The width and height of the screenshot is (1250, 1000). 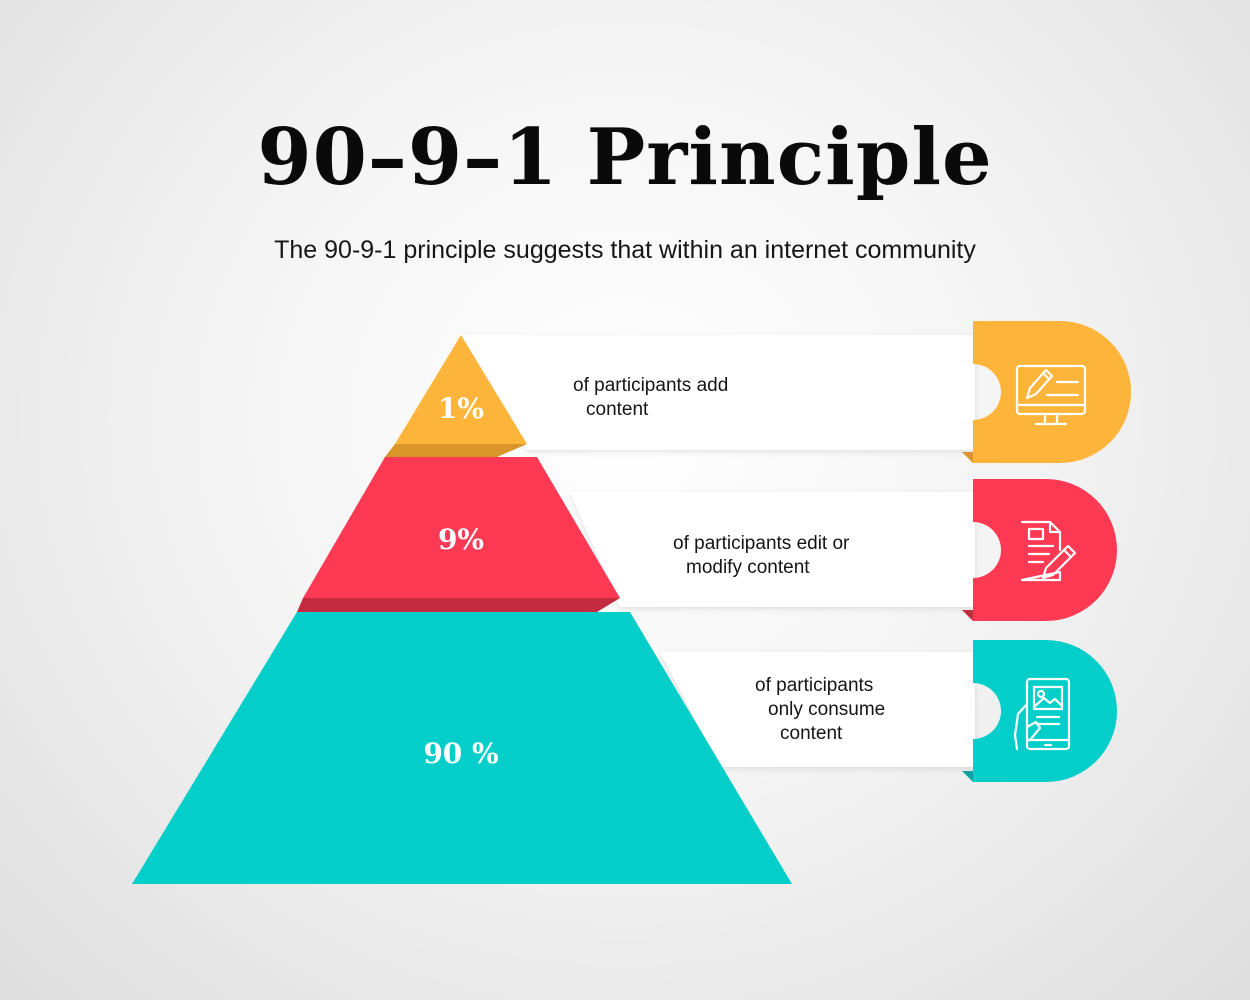 I want to click on tier-2-tab, so click(x=1045, y=550).